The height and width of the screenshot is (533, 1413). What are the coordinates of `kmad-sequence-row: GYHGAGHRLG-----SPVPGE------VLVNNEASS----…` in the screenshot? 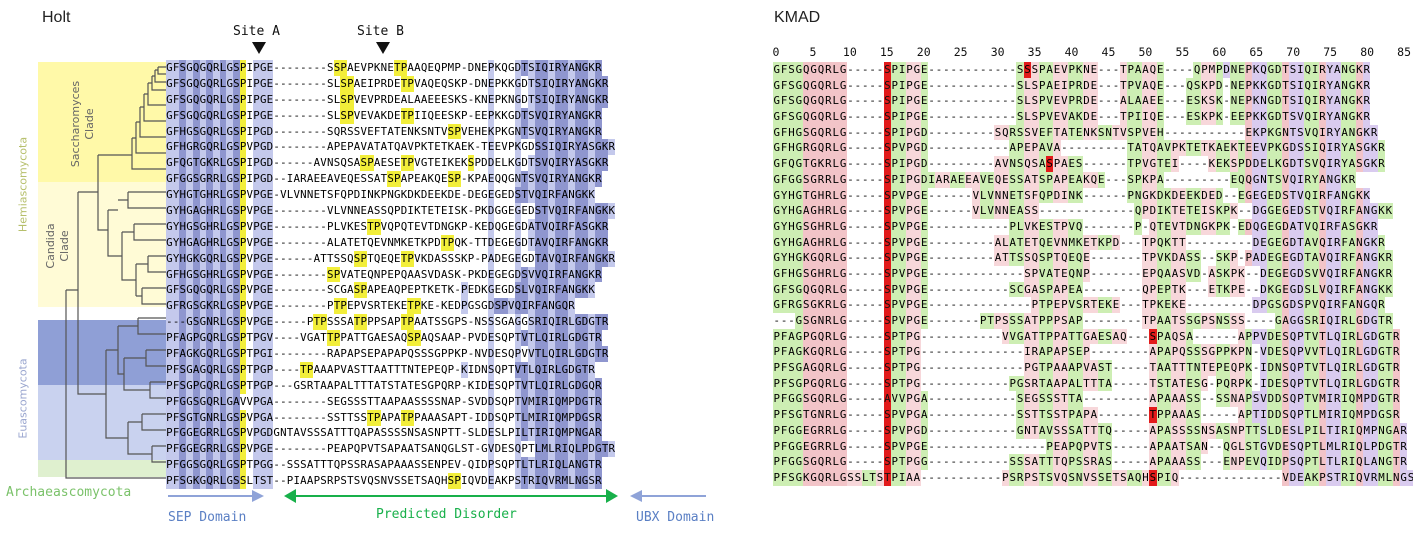 It's located at (1083, 211).